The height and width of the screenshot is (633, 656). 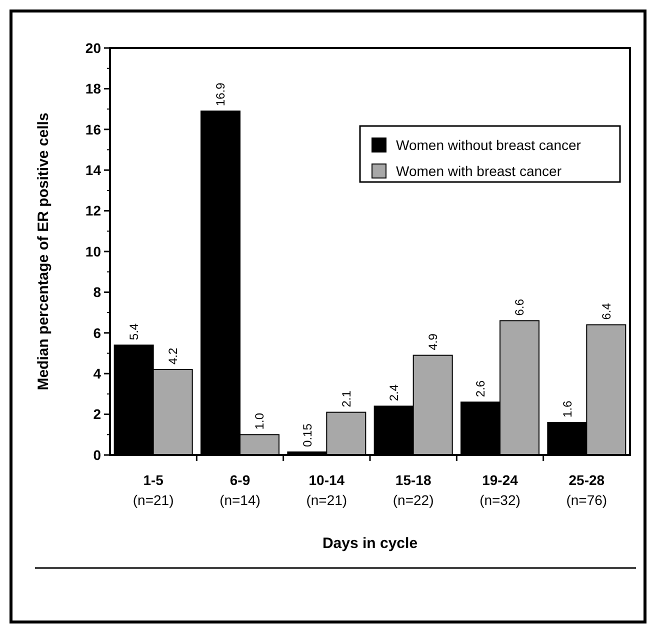 I want to click on y-tick-label: 0, so click(x=97, y=454).